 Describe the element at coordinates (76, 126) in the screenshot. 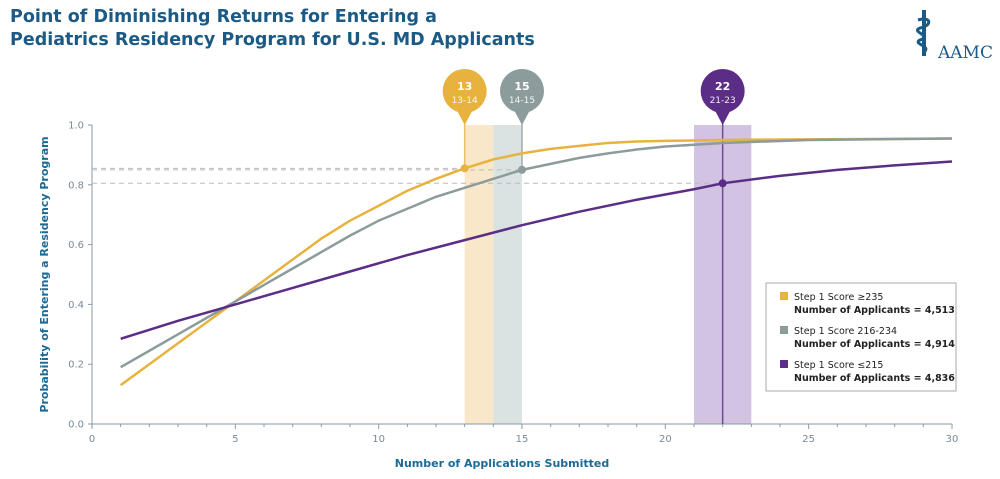

I see `y-tick-label: 1.0` at that location.